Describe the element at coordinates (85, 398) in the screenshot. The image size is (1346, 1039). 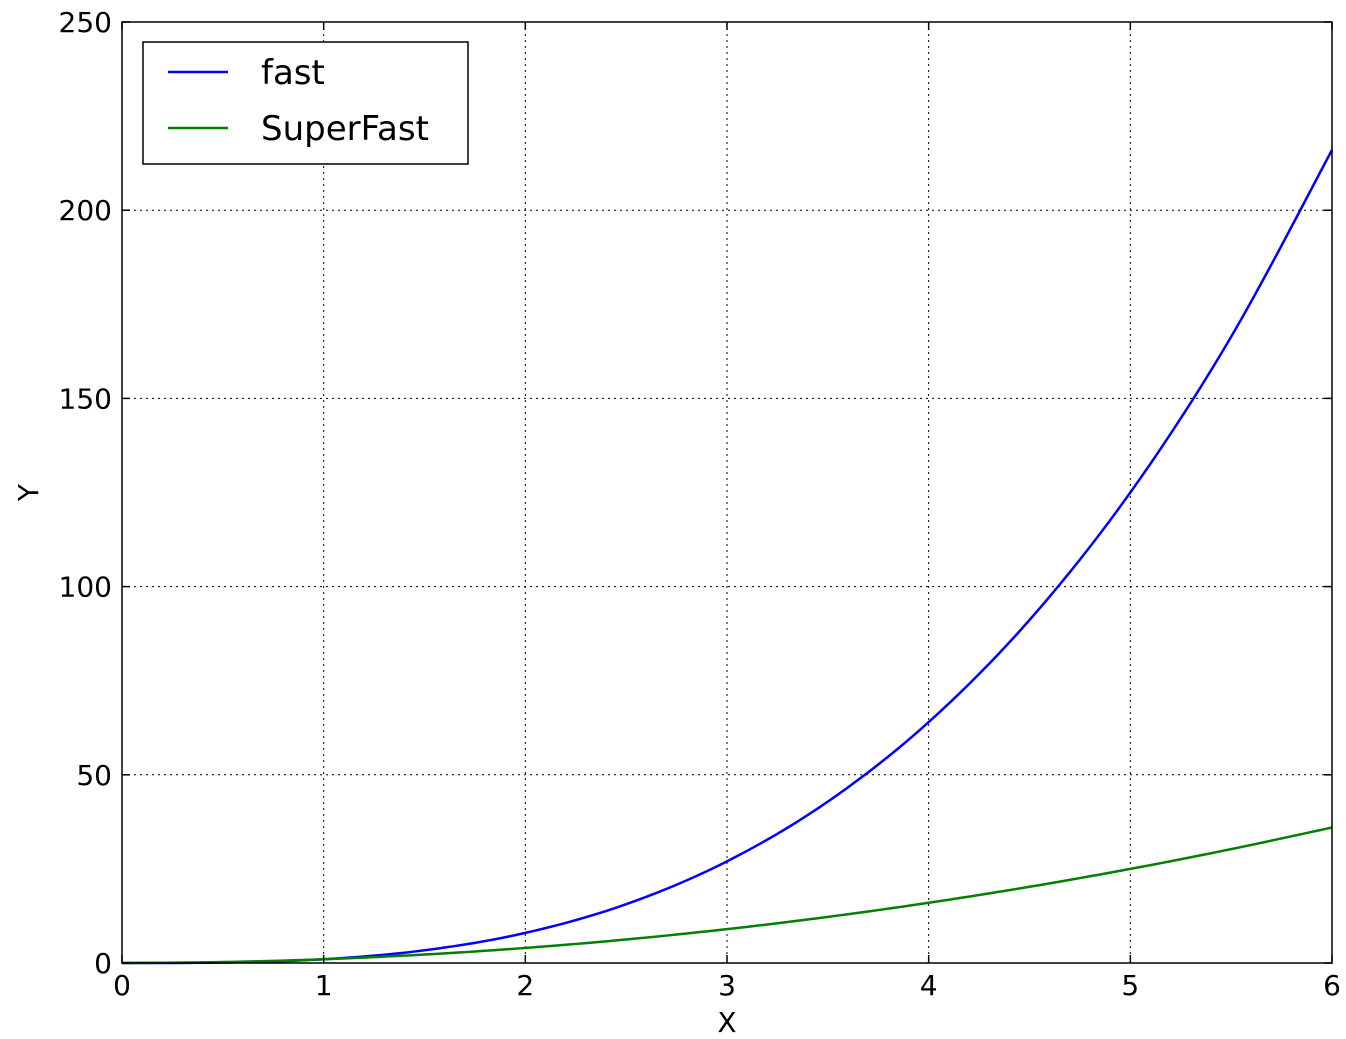
I see `y-tick-label: 150` at that location.